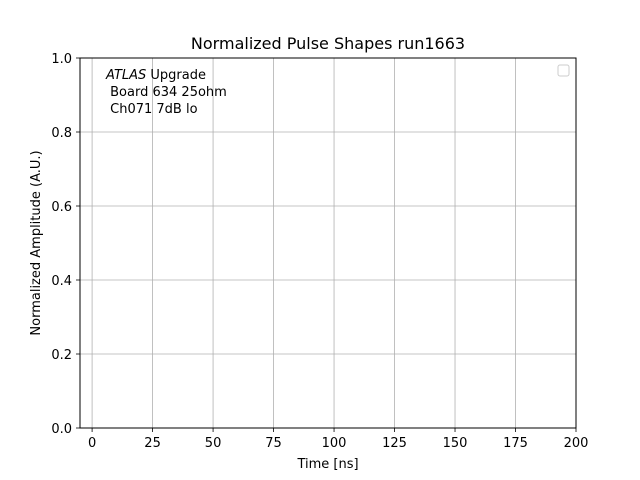  Describe the element at coordinates (334, 443) in the screenshot. I see `x-tick-label: 100` at that location.